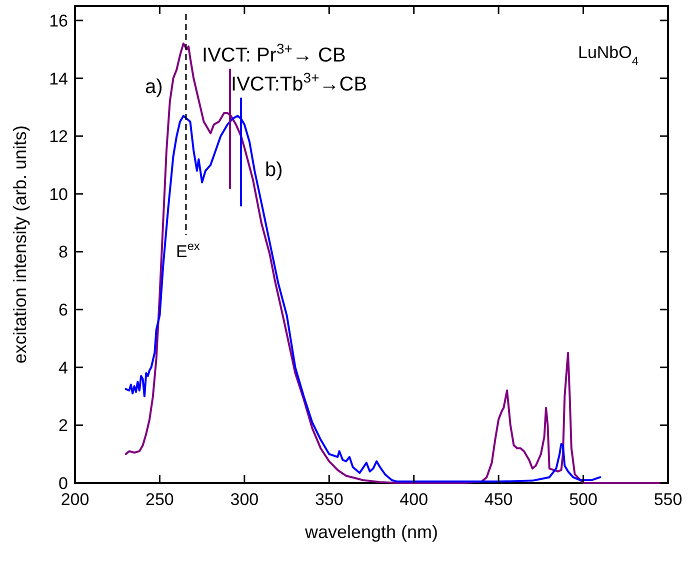 Image resolution: width=688 pixels, height=561 pixels. Describe the element at coordinates (371, 532) in the screenshot. I see `x-axis-title: wavelength (nm)` at that location.